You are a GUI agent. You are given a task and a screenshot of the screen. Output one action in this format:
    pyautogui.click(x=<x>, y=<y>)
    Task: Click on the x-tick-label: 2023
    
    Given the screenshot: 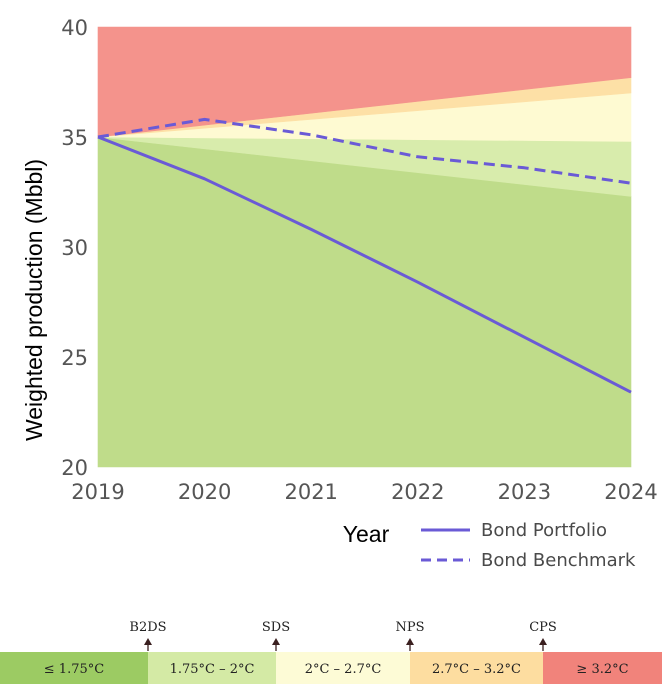 What is the action you would take?
    pyautogui.click(x=524, y=492)
    